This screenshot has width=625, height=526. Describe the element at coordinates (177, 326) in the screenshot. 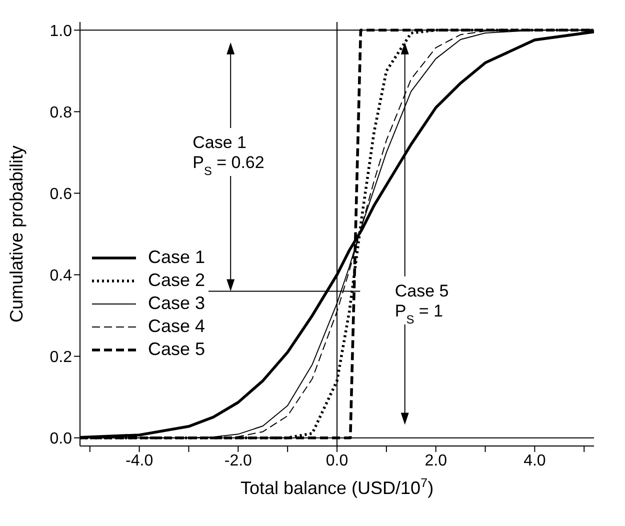

I see `legend-label: Case 4` at that location.